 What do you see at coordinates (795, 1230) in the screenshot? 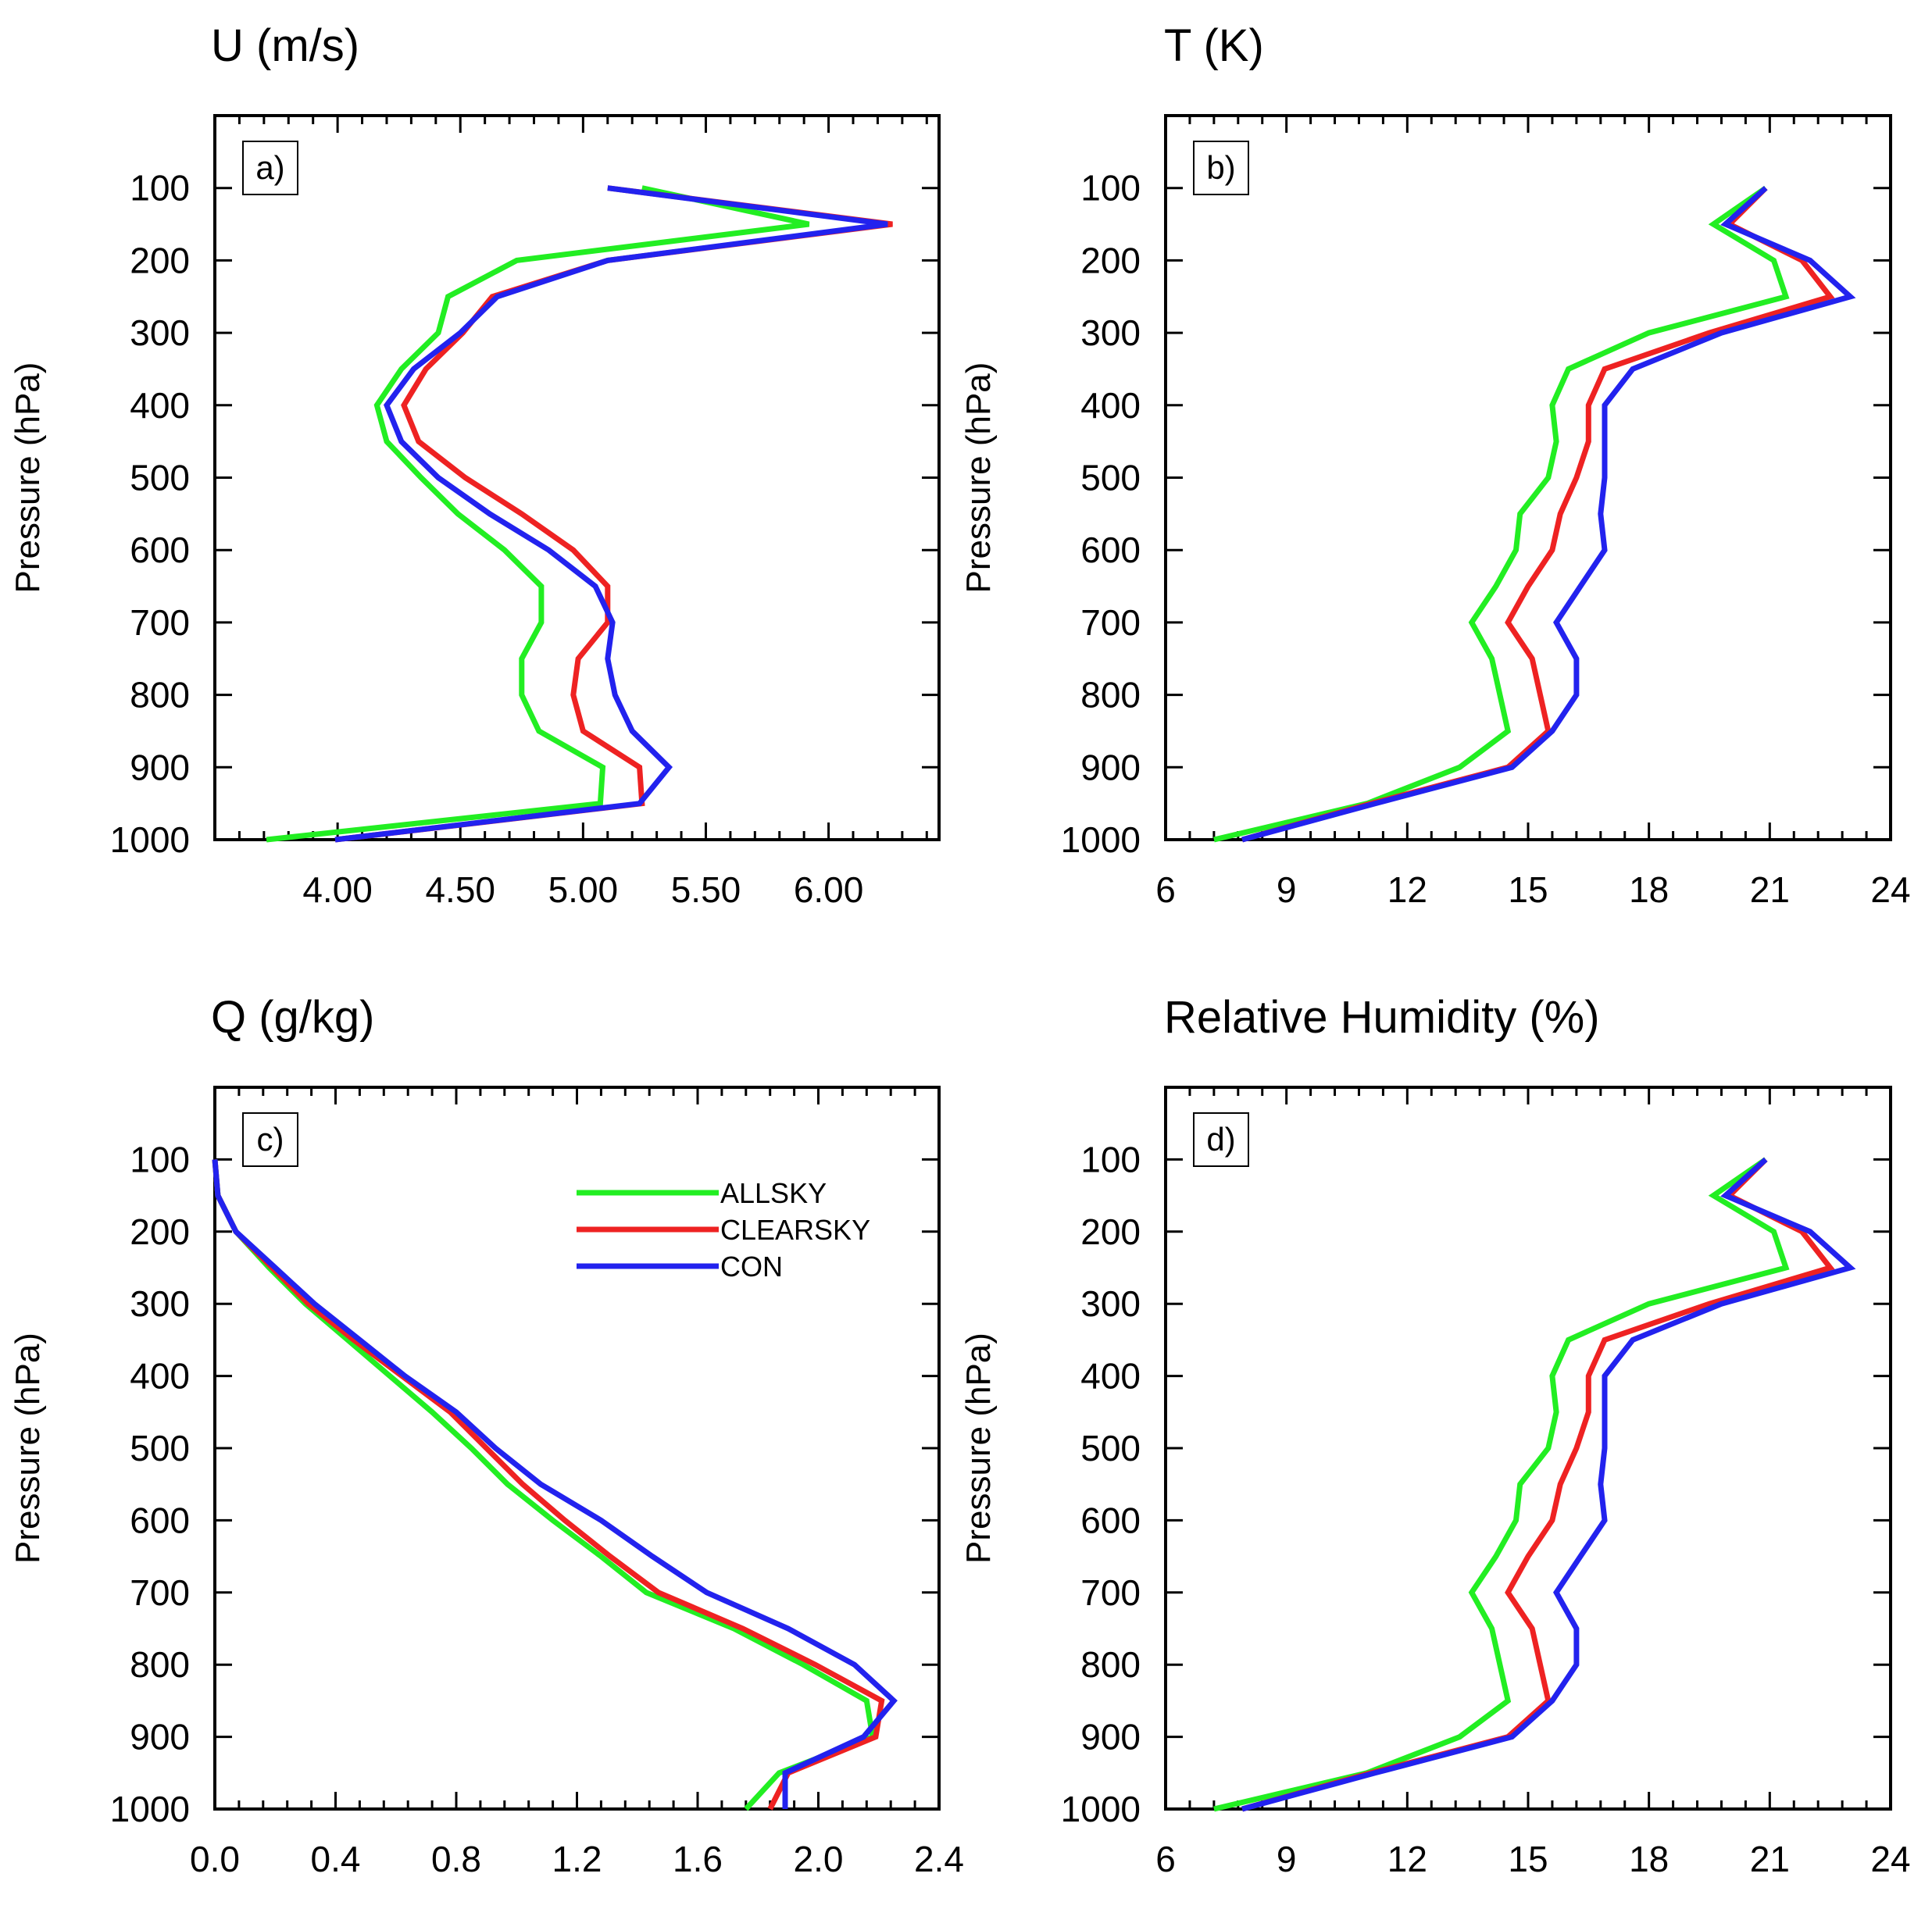
I see `legend-label: CLEARSKY` at bounding box center [795, 1230].